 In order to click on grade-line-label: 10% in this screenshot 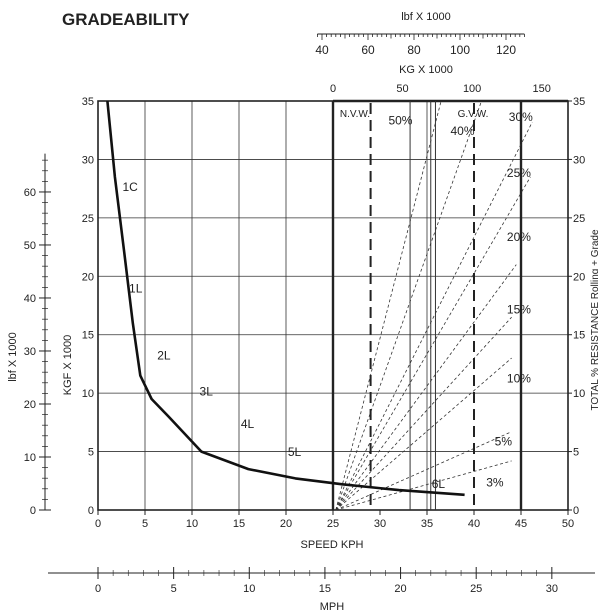, I will do `click(519, 379)`.